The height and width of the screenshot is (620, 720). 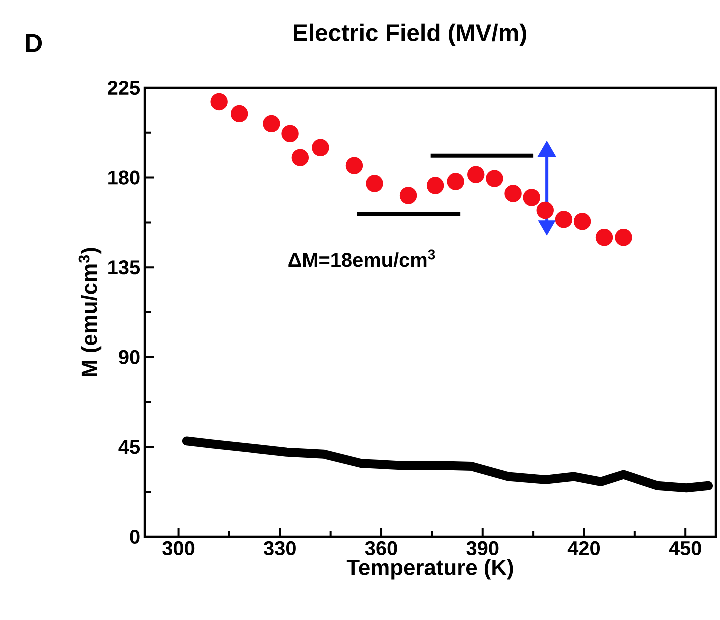 What do you see at coordinates (129, 357) in the screenshot?
I see `y-tick-label: 90` at bounding box center [129, 357].